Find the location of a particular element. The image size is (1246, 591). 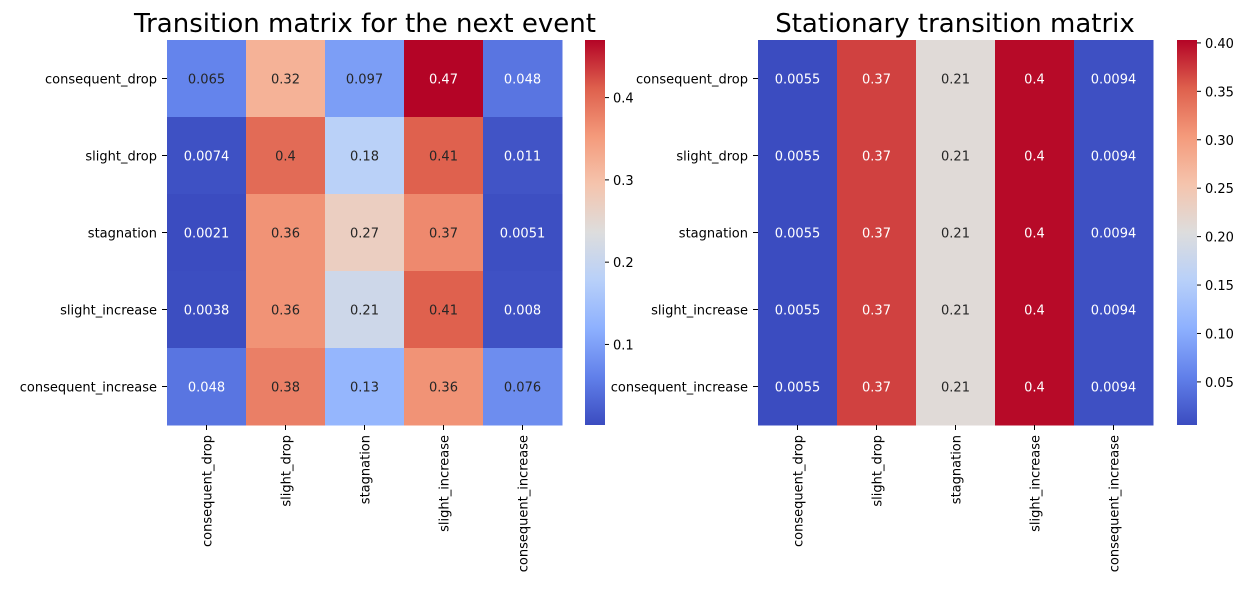

colorbar-tick-label: 0.20 is located at coordinates (1219, 238).